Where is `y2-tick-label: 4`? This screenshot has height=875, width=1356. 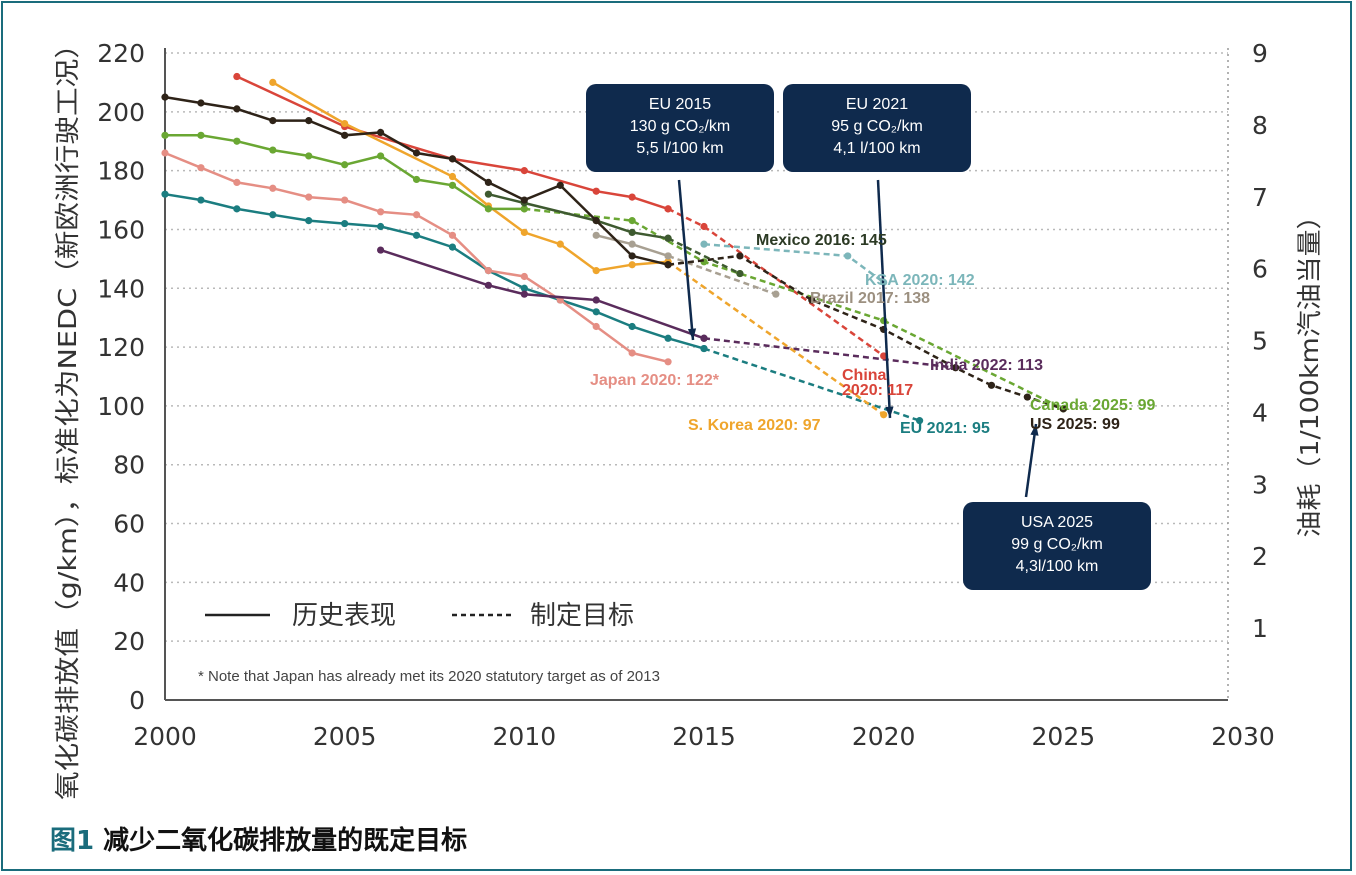 y2-tick-label: 4 is located at coordinates (1260, 412).